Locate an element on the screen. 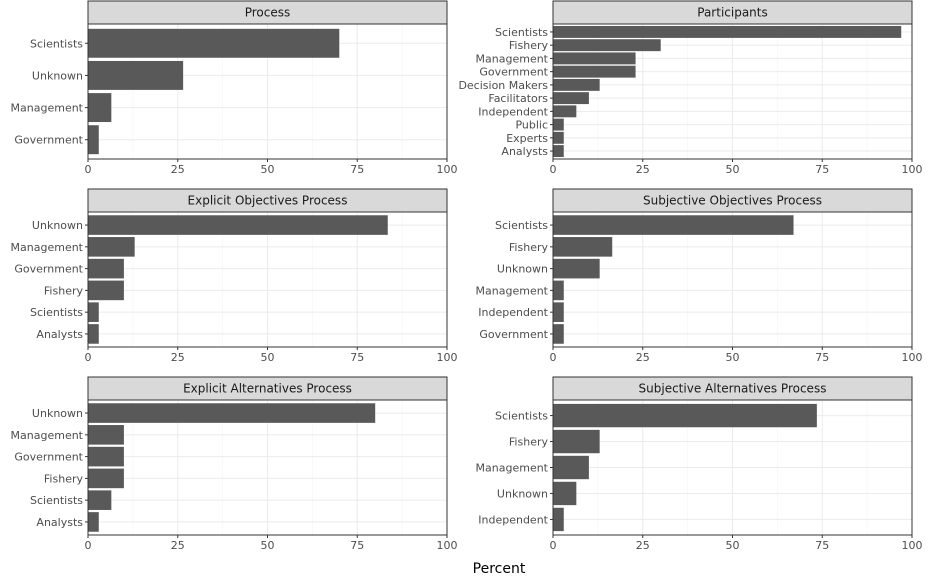 This screenshot has width=931, height=576. y-tick-label: Experts is located at coordinates (527, 138).